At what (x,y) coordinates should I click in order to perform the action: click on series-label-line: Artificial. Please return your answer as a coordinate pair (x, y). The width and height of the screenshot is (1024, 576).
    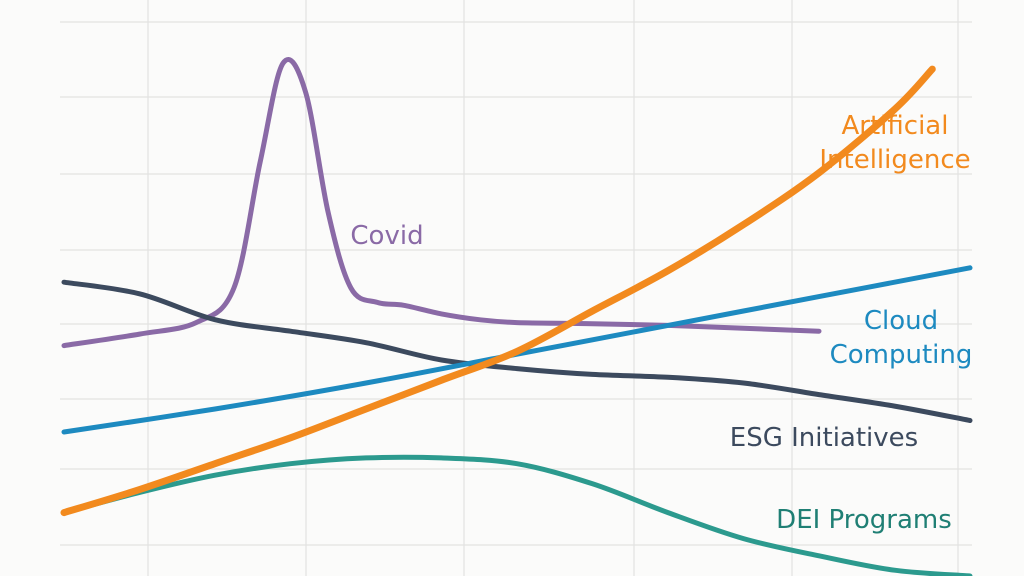
    Looking at the image, I should click on (895, 126).